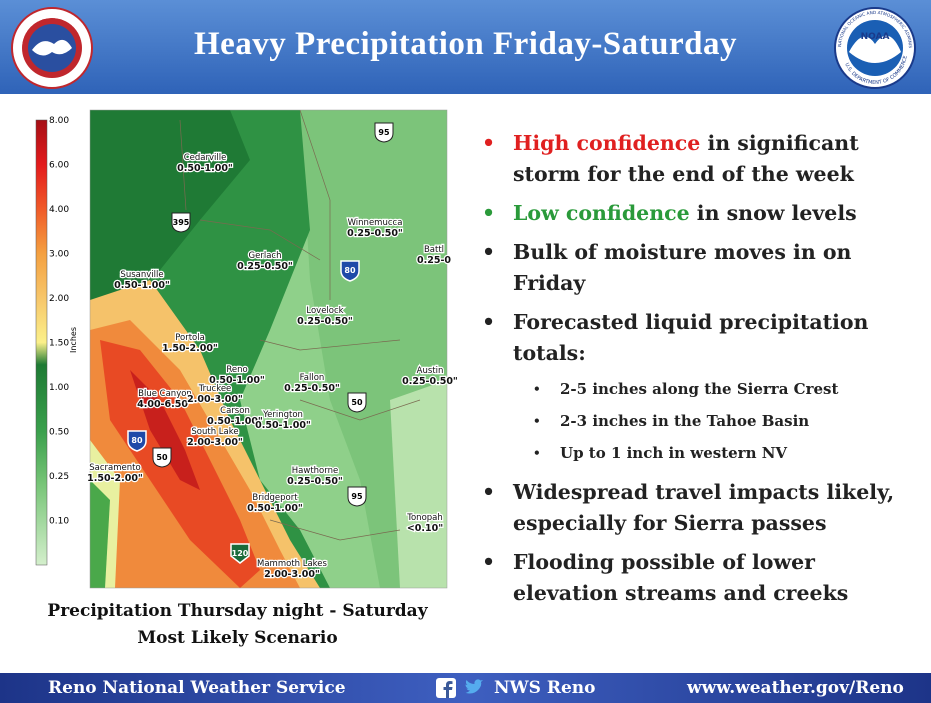  Describe the element at coordinates (190, 338) in the screenshot. I see `place-name: Portola` at that location.